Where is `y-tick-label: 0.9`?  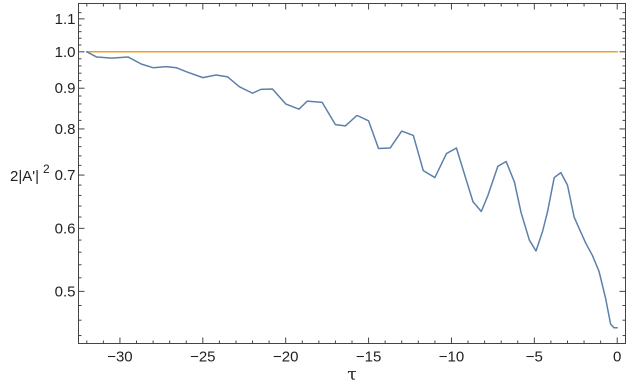 y-tick-label: 0.9 is located at coordinates (65, 88).